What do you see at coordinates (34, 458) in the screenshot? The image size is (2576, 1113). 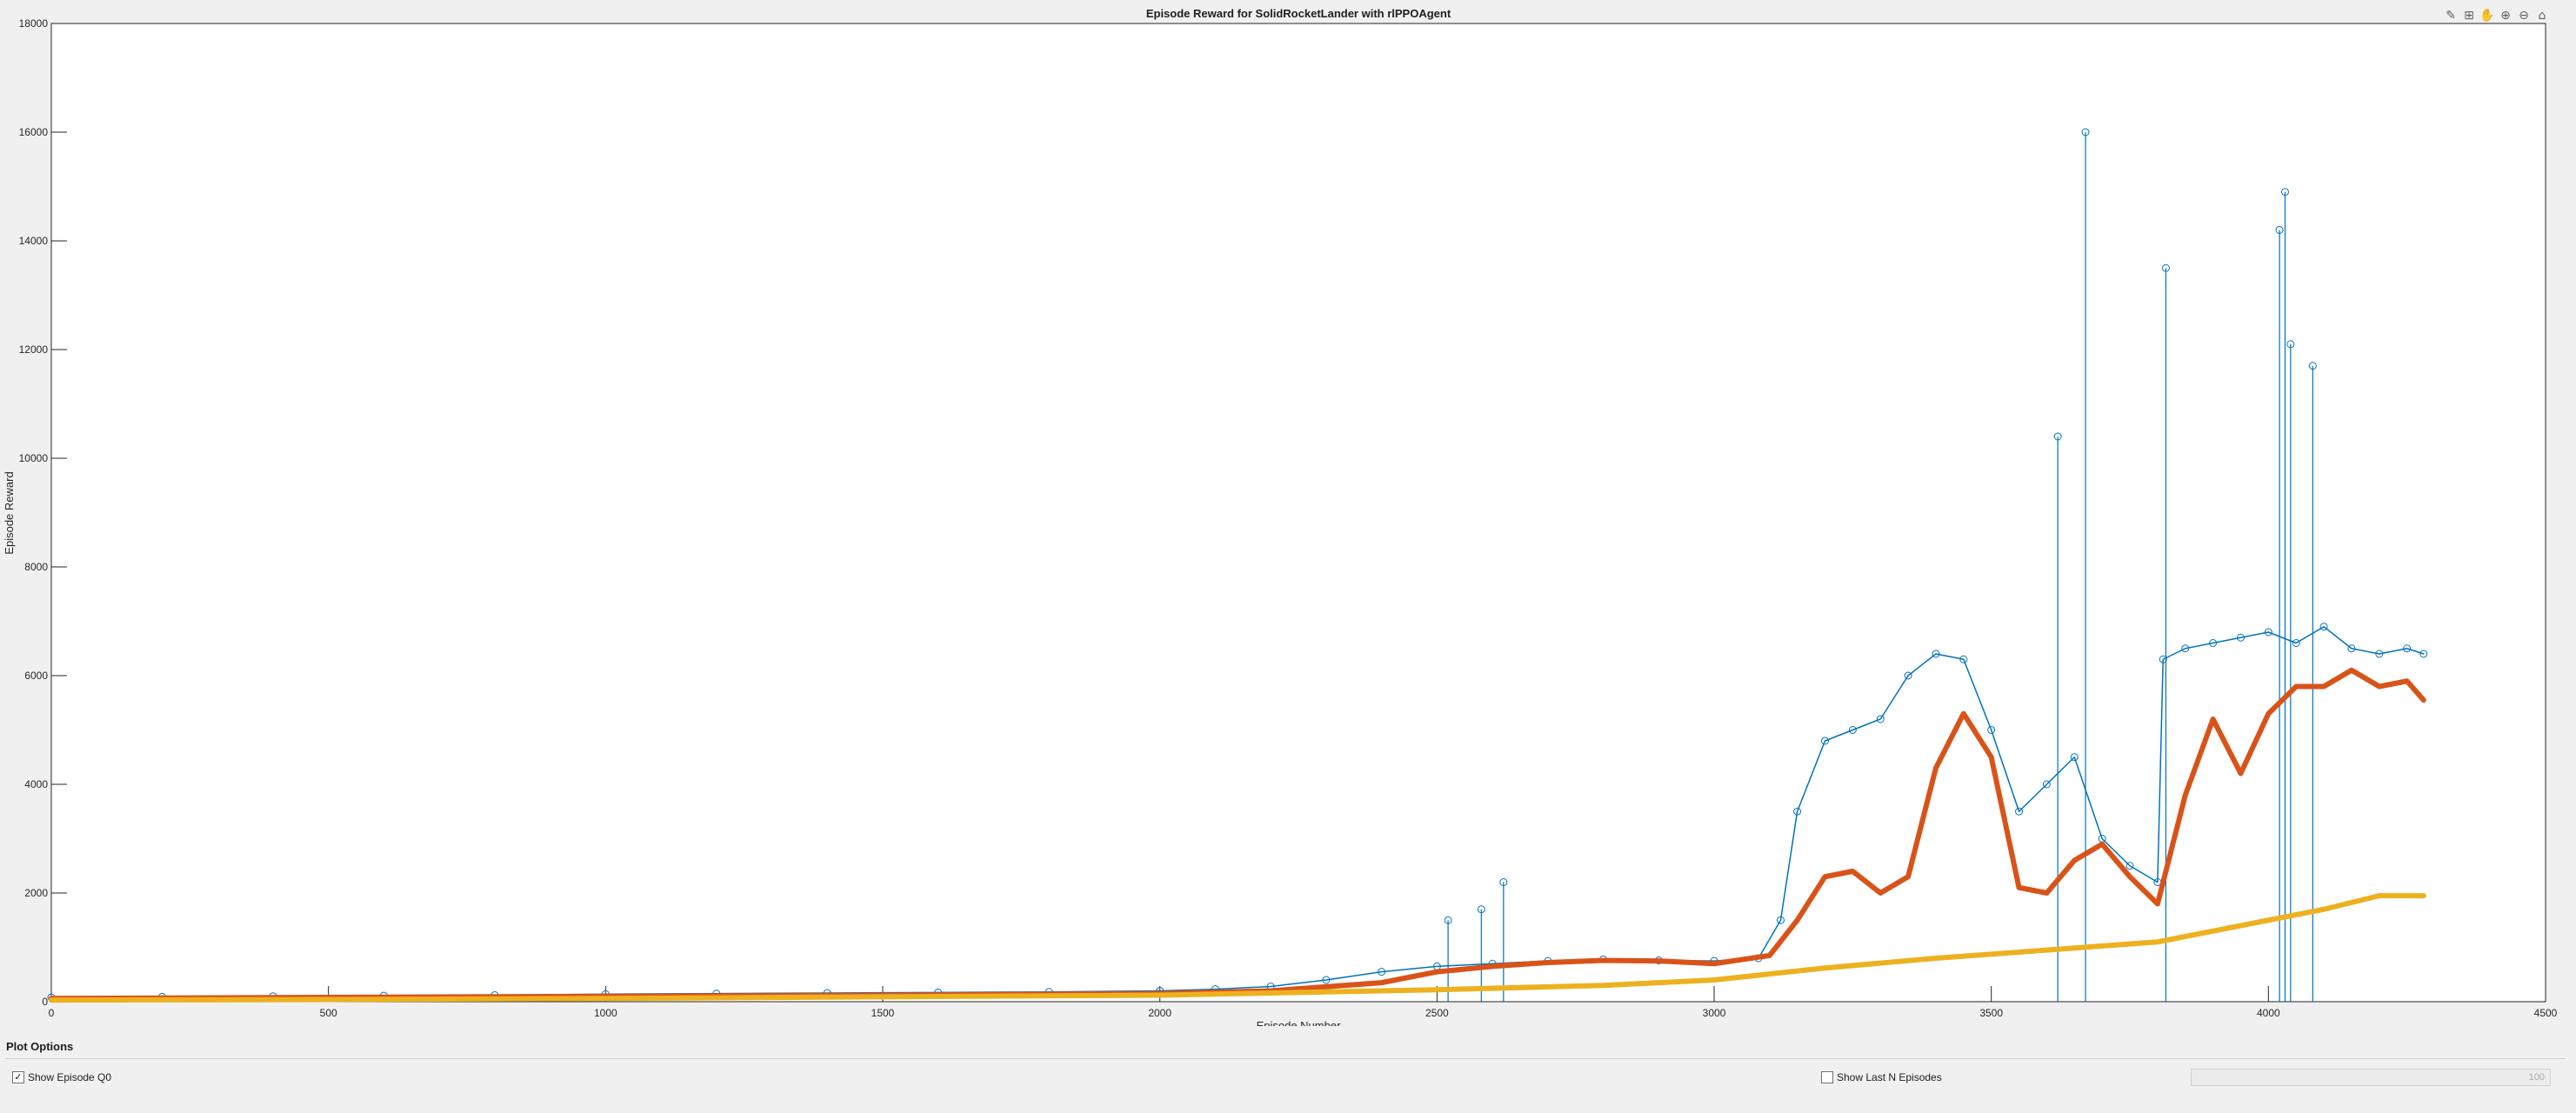 I see `y-tick-label: 10000` at bounding box center [34, 458].